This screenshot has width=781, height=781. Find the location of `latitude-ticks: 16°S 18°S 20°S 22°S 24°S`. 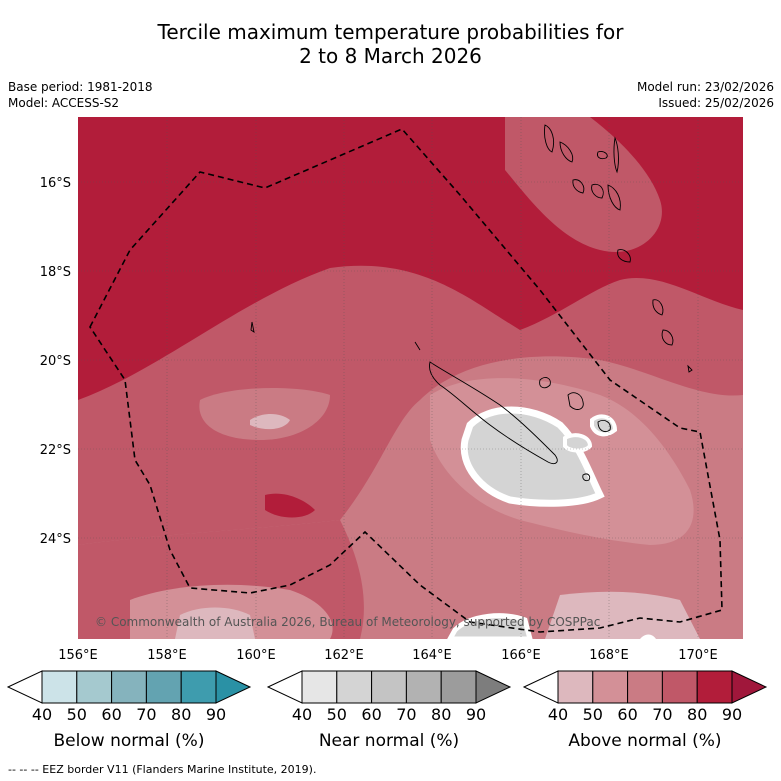

latitude-ticks: 16°S 18°S 20°S 22°S 24°S is located at coordinates (55, 361).